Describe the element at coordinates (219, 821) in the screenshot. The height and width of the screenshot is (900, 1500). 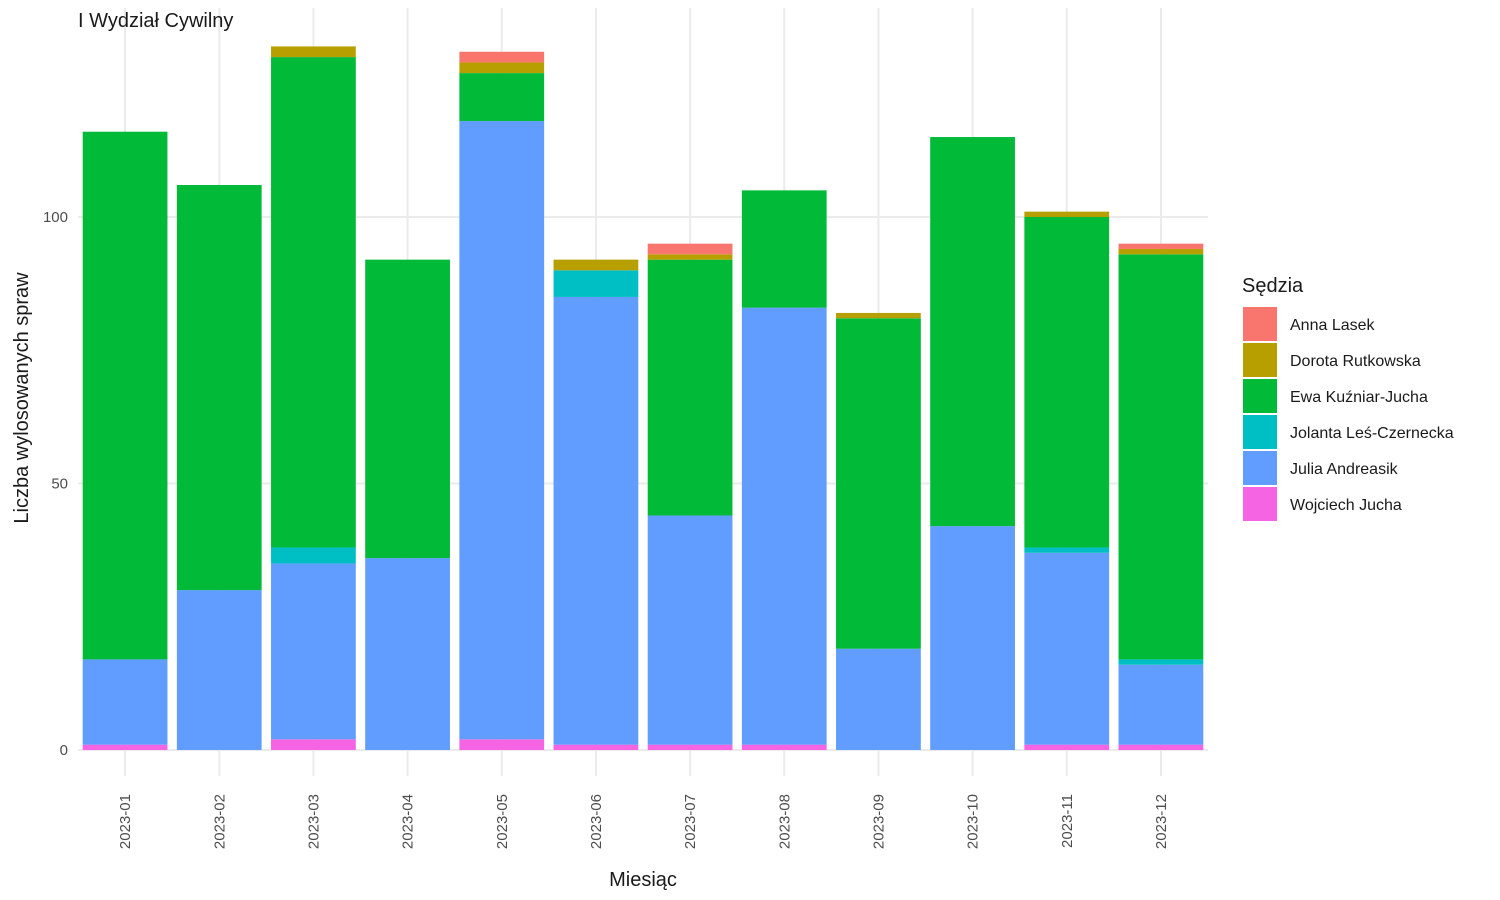
I see `x-tick-label: 2023-02` at that location.